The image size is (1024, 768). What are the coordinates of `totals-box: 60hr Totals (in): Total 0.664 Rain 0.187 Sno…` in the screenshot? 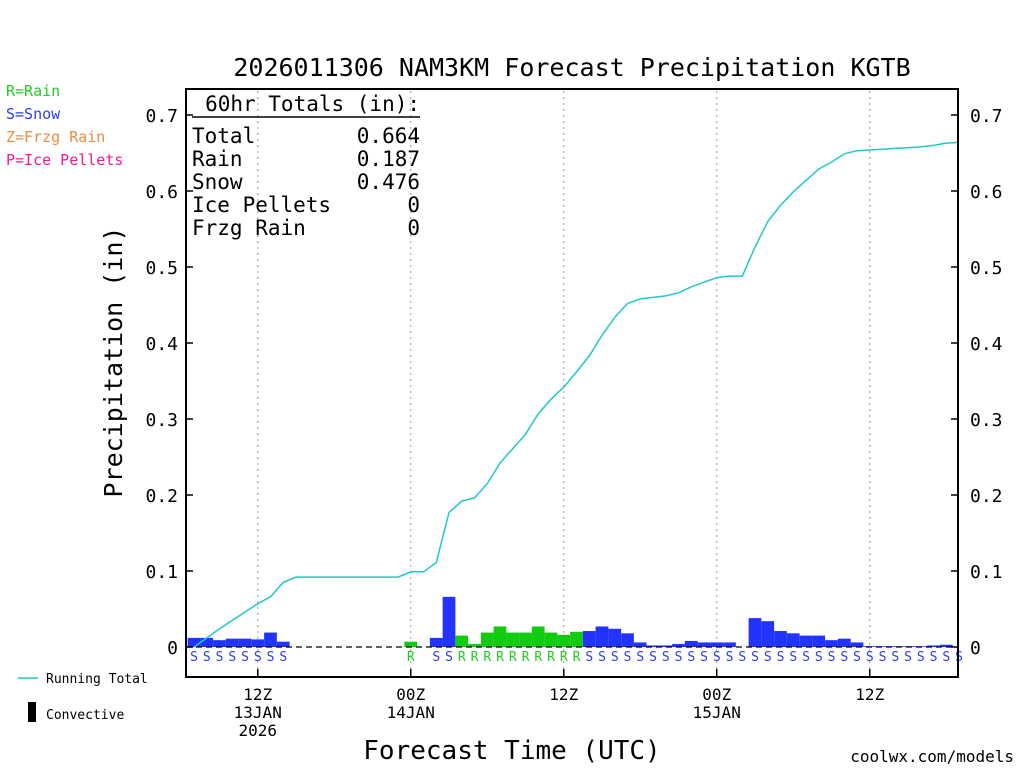 It's located at (306, 166).